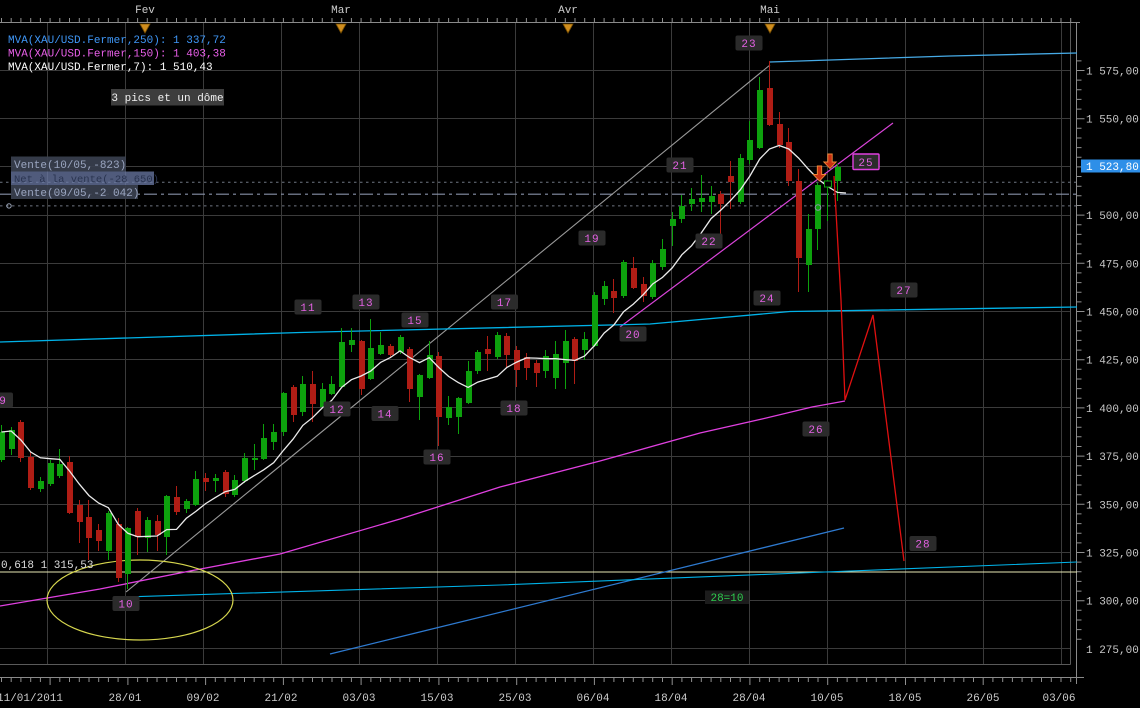  I want to click on svg-text: 1 475,00, so click(1112, 265).